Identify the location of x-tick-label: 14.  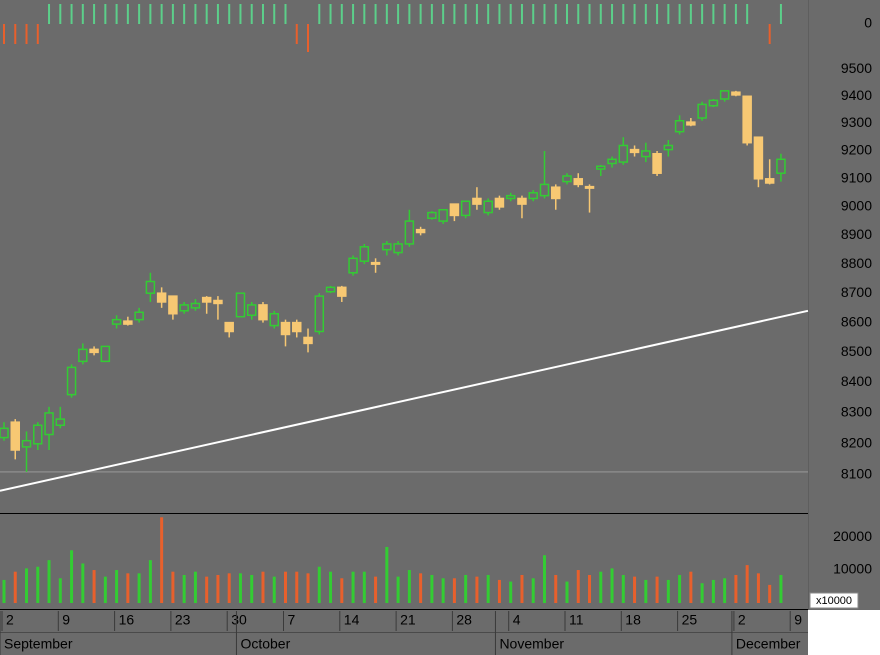
(352, 620).